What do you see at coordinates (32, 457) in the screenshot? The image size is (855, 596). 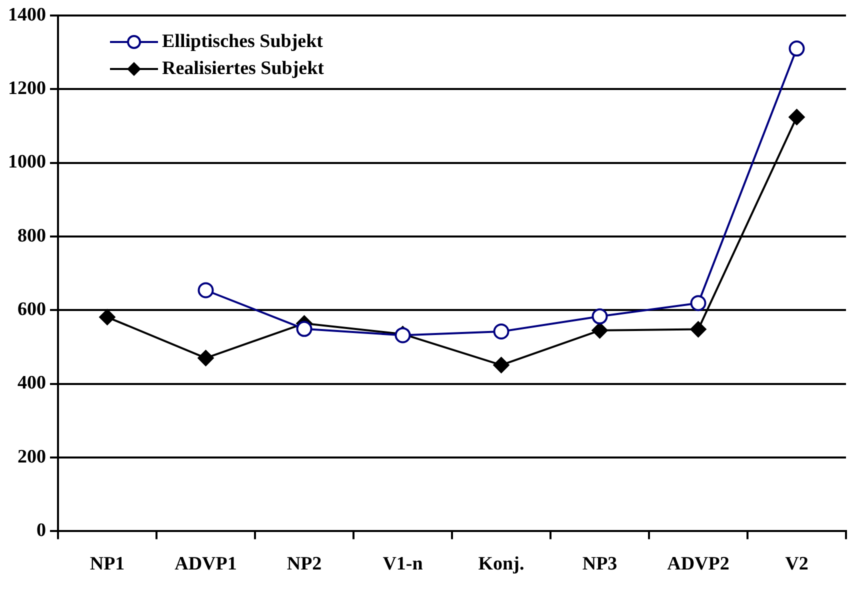 I see `y-tick-label: 200` at bounding box center [32, 457].